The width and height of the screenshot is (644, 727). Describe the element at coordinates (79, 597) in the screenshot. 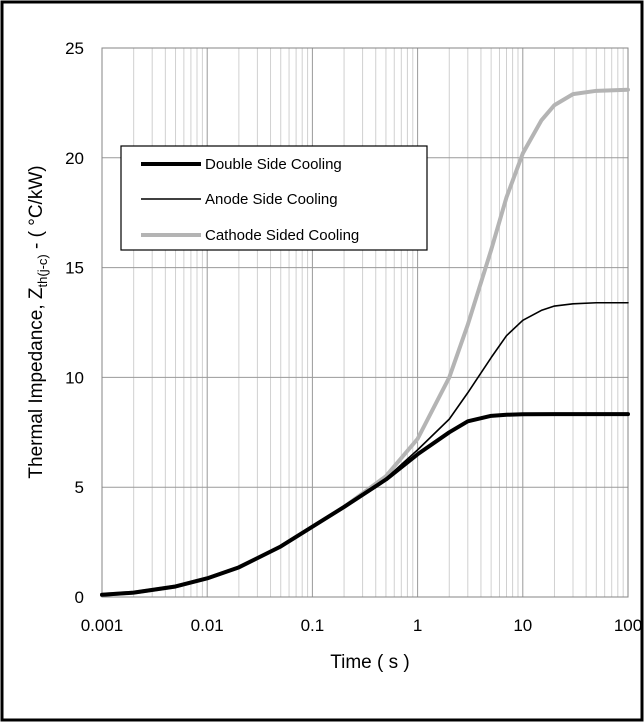

I see `y-tick-label: 0` at that location.